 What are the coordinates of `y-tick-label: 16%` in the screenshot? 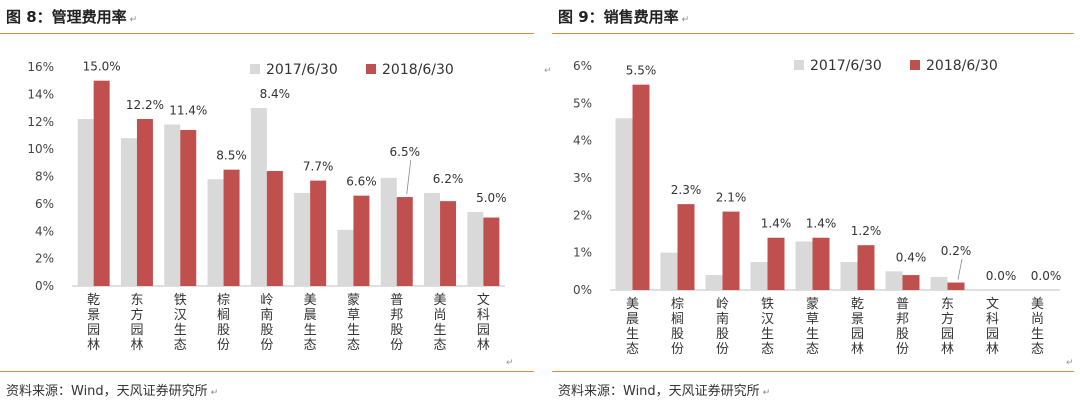 It's located at (40, 67).